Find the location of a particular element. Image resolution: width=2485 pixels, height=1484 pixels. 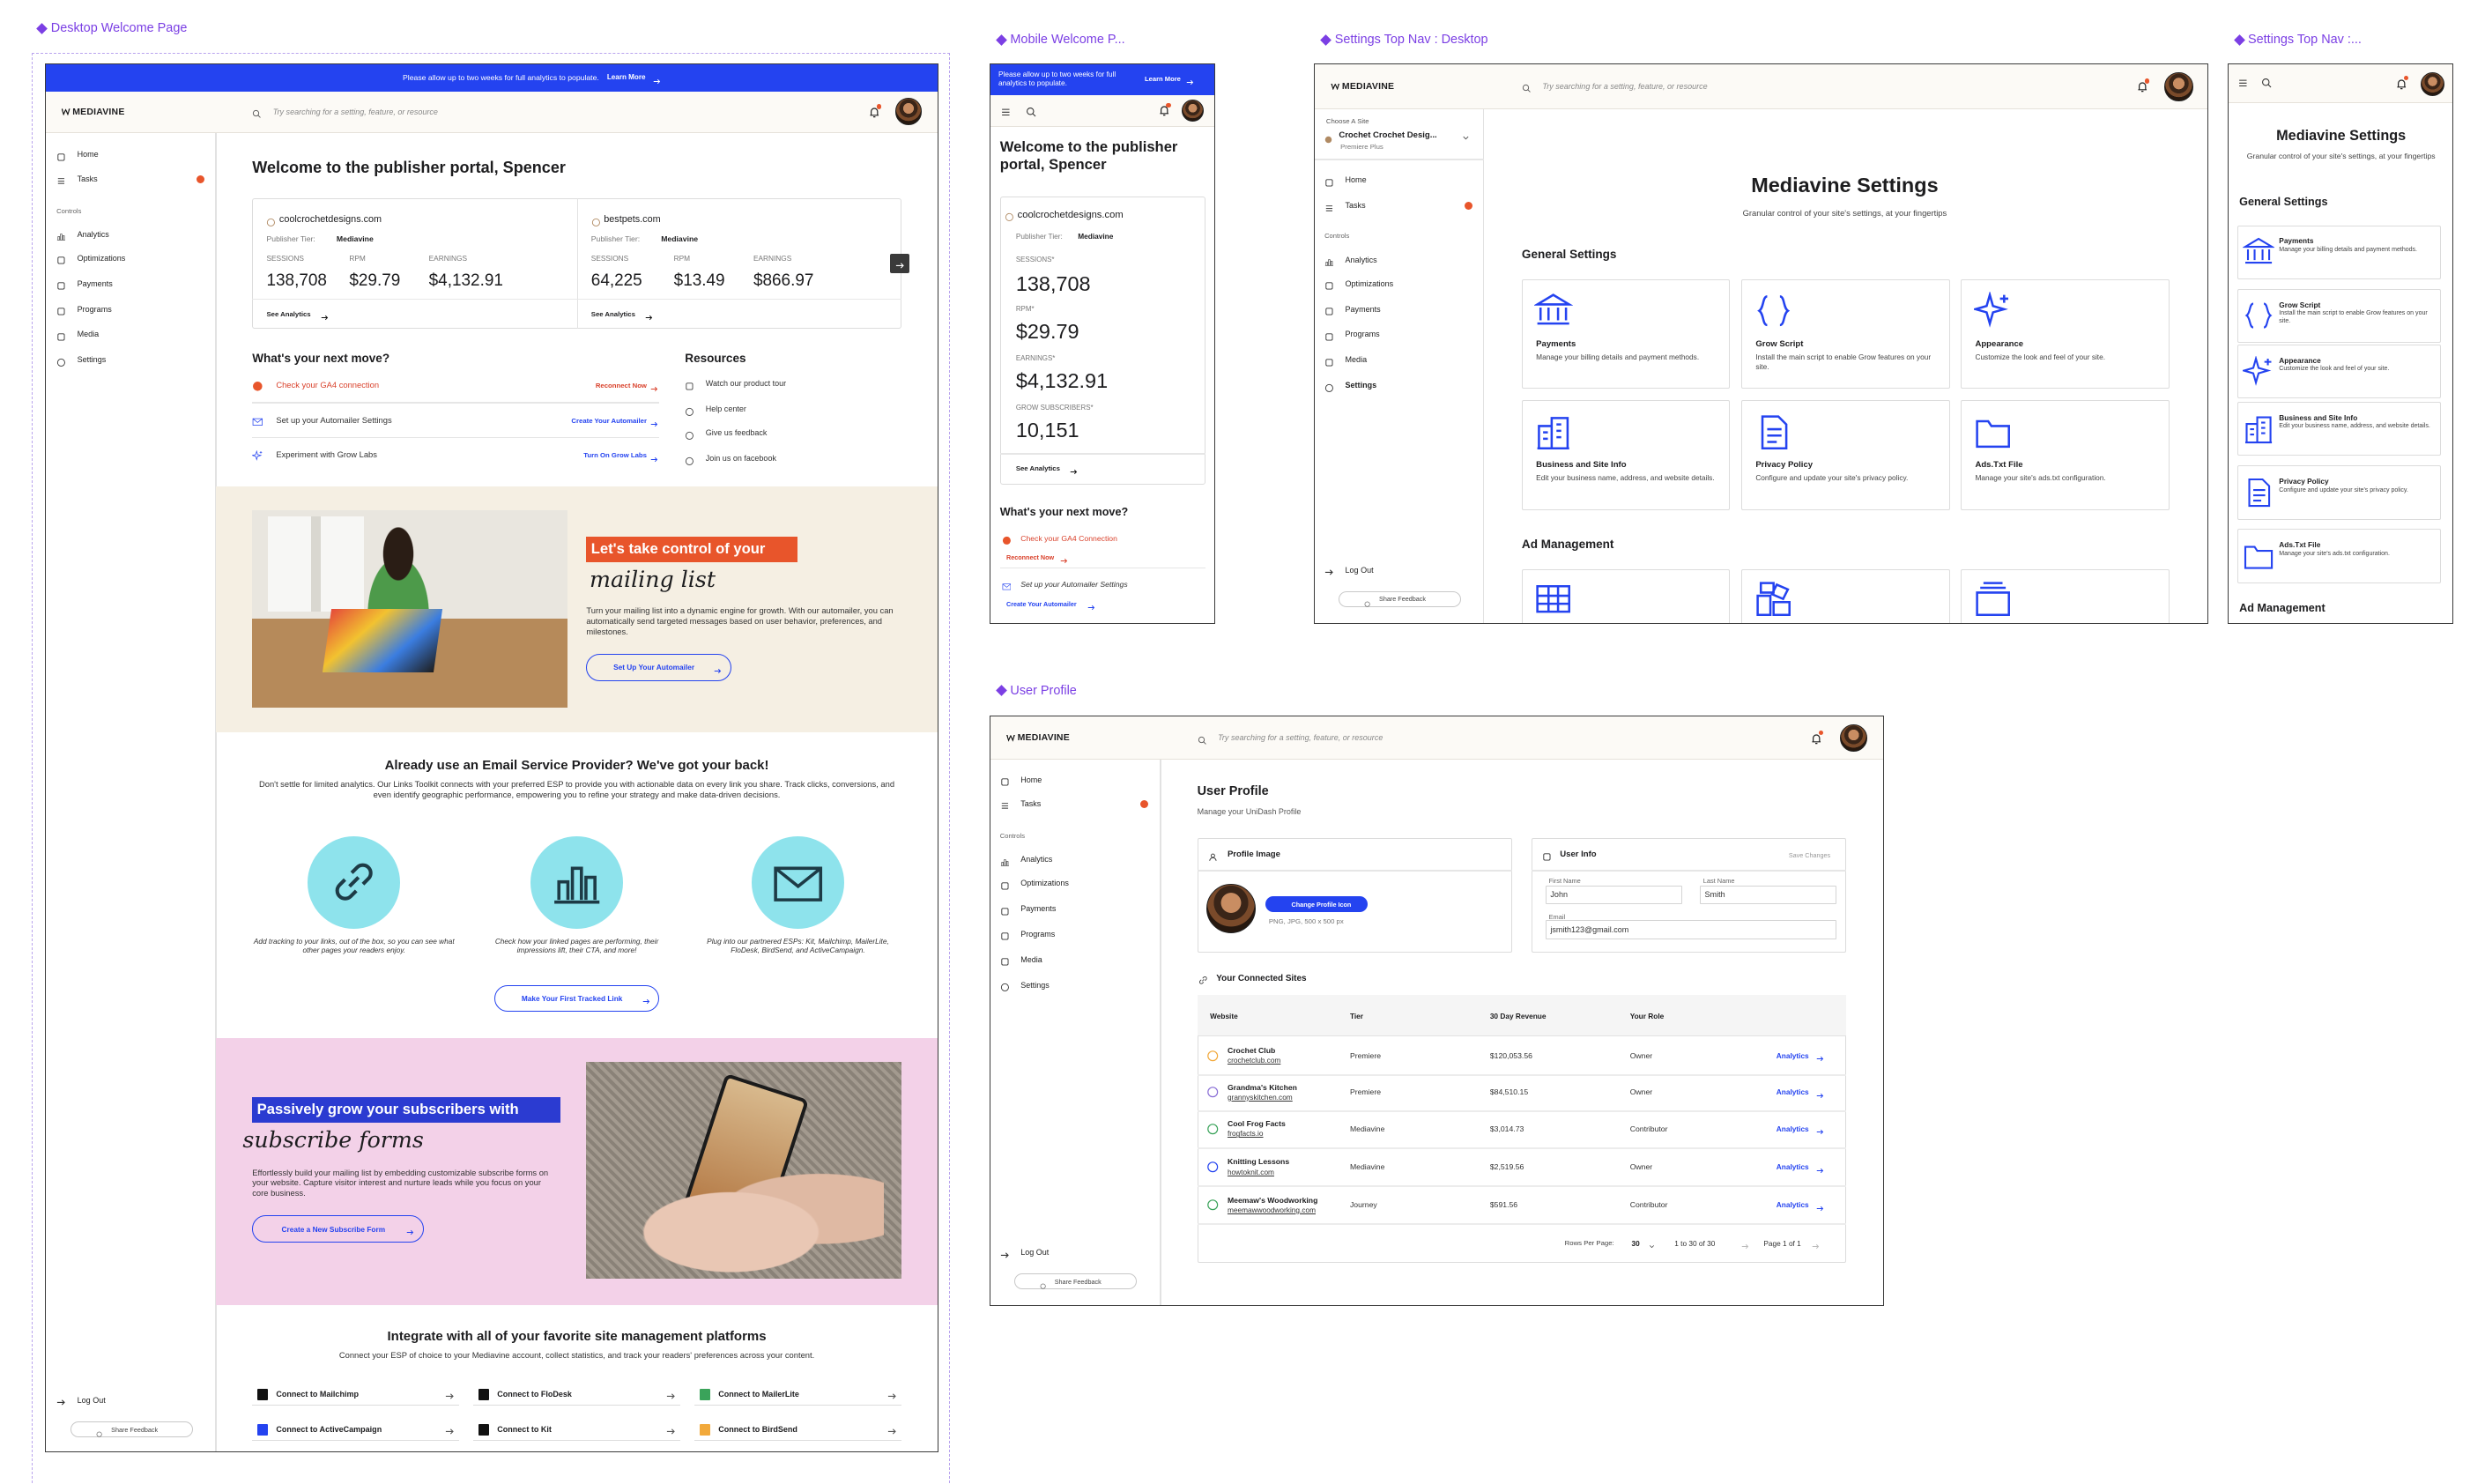

promo-button-text: Set Up Your Automailer is located at coordinates (654, 667).